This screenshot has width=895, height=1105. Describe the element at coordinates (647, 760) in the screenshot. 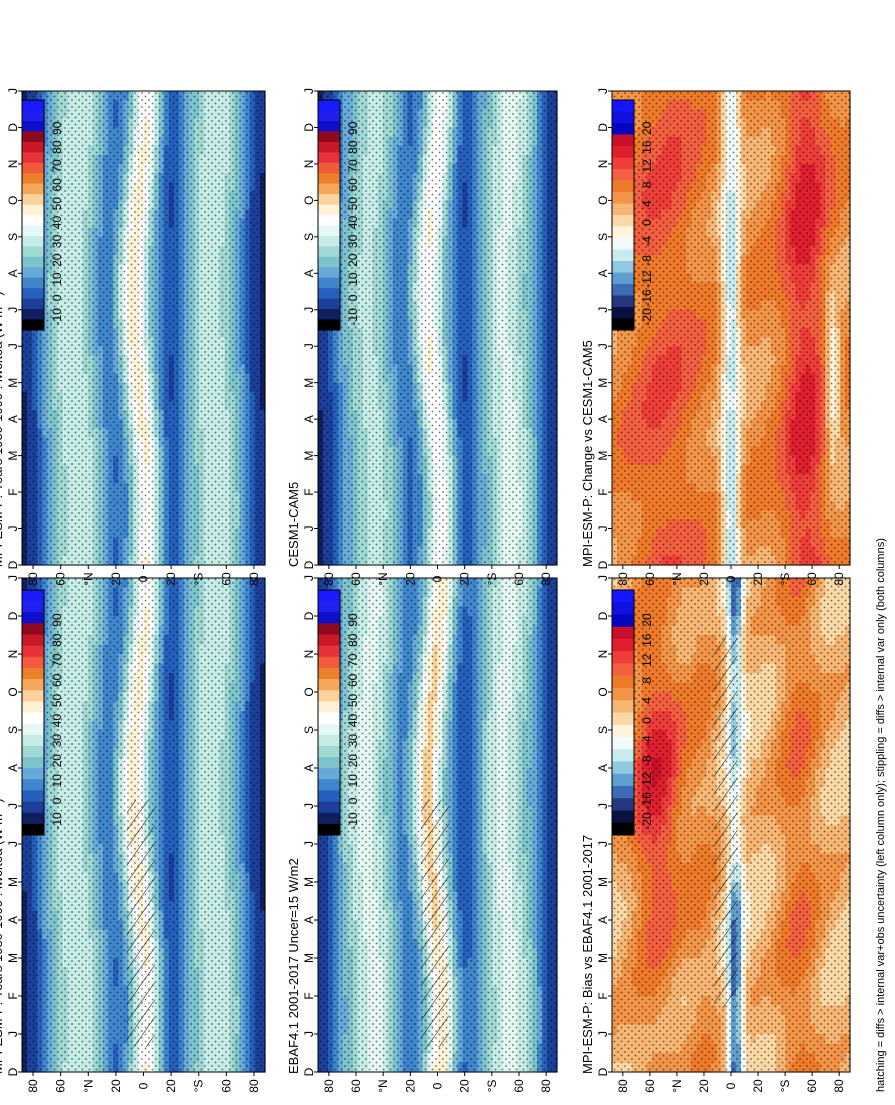

I see `colorbar-tick-label: -8` at that location.